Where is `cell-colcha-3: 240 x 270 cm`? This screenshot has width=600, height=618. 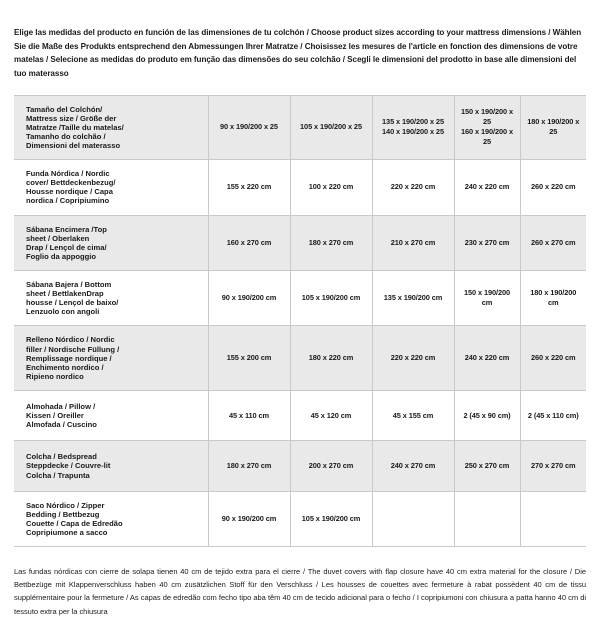 cell-colcha-3: 240 x 270 cm is located at coordinates (412, 466).